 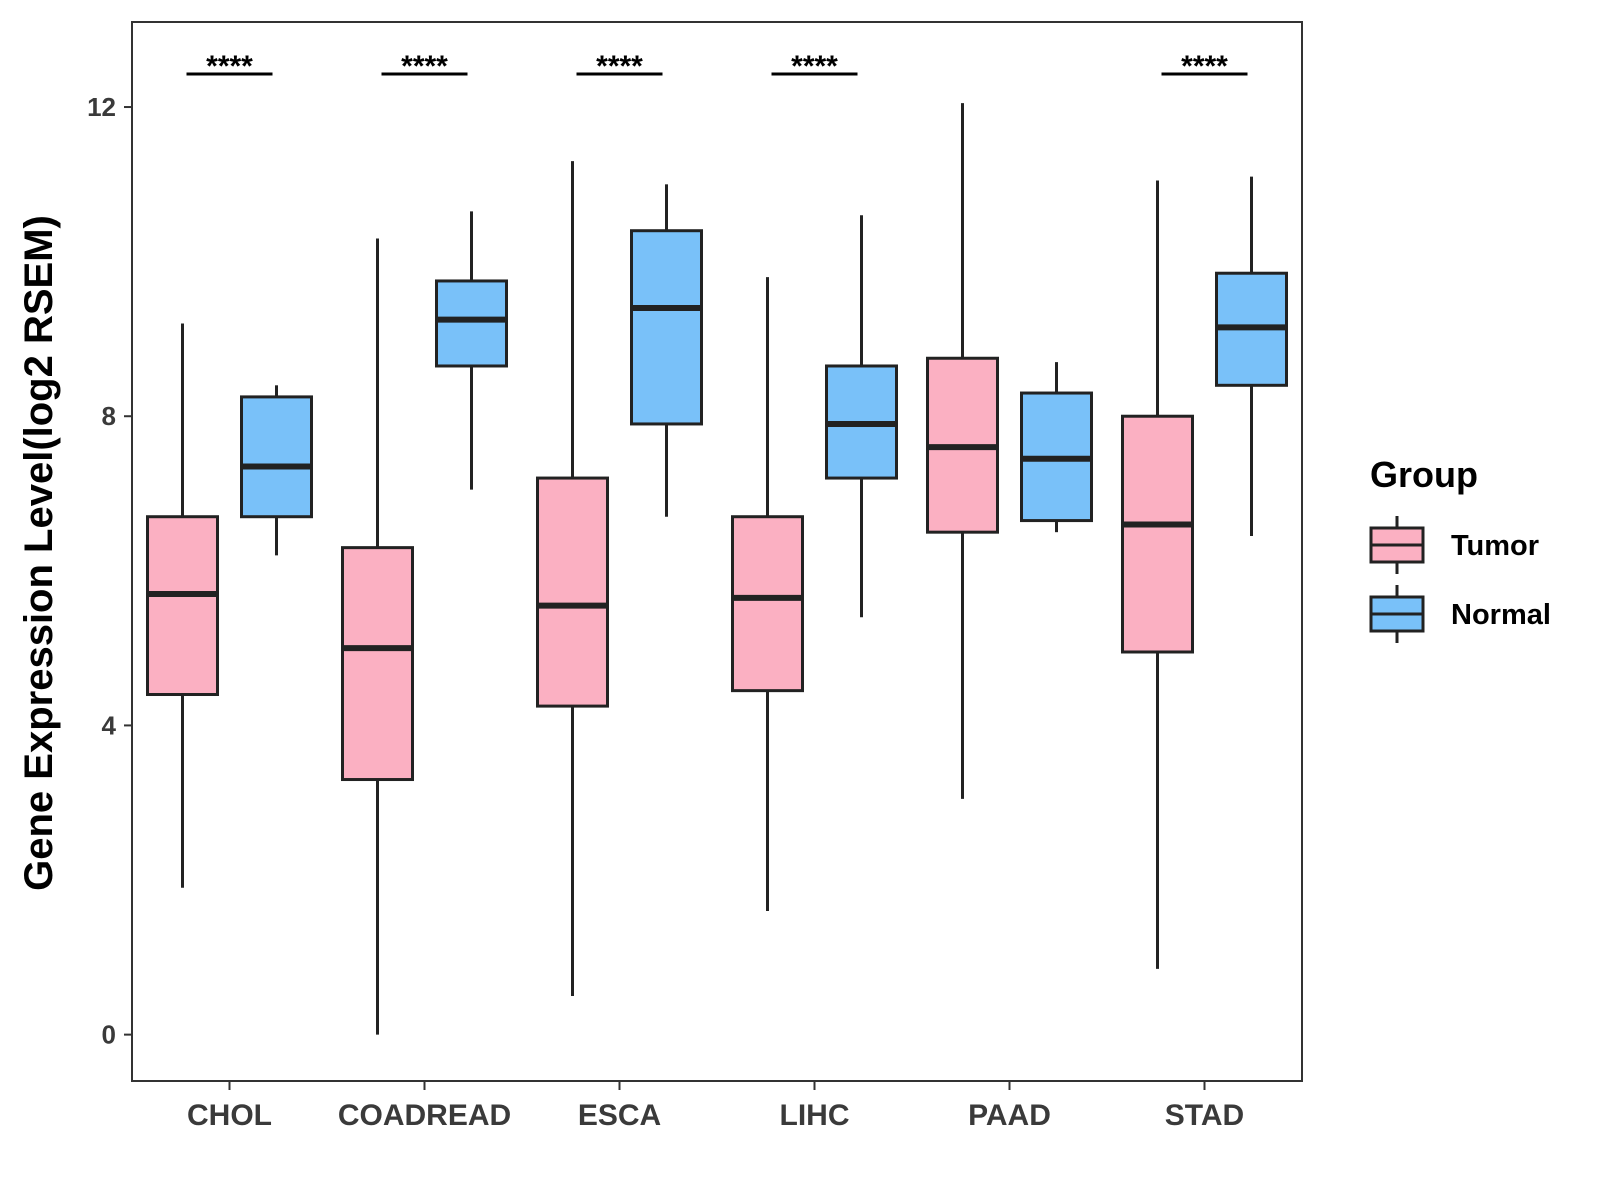 I want to click on x-tick-label: ESCA, so click(x=619, y=1115).